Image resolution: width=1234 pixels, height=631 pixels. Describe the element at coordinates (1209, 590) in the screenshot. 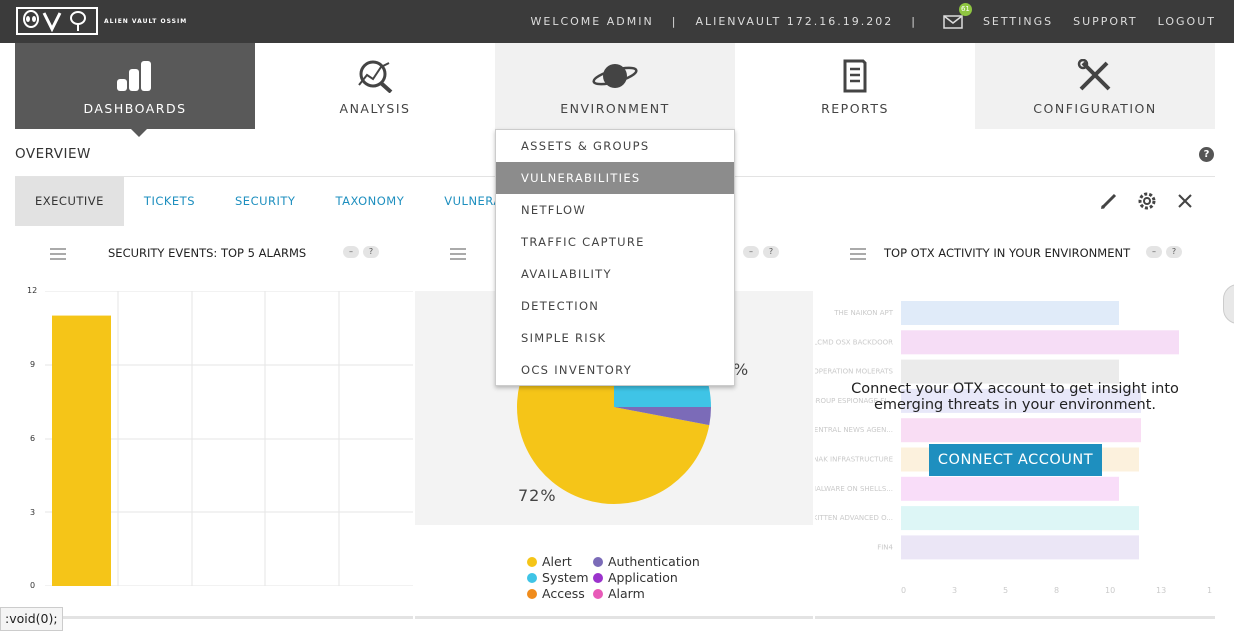

I see `otx-x-tick: 1` at that location.